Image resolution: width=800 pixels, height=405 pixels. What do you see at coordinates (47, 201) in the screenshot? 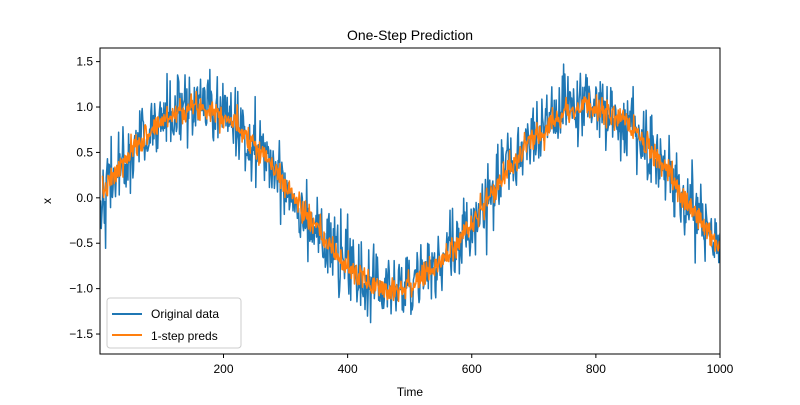
I see `y-axis-label: x` at bounding box center [47, 201].